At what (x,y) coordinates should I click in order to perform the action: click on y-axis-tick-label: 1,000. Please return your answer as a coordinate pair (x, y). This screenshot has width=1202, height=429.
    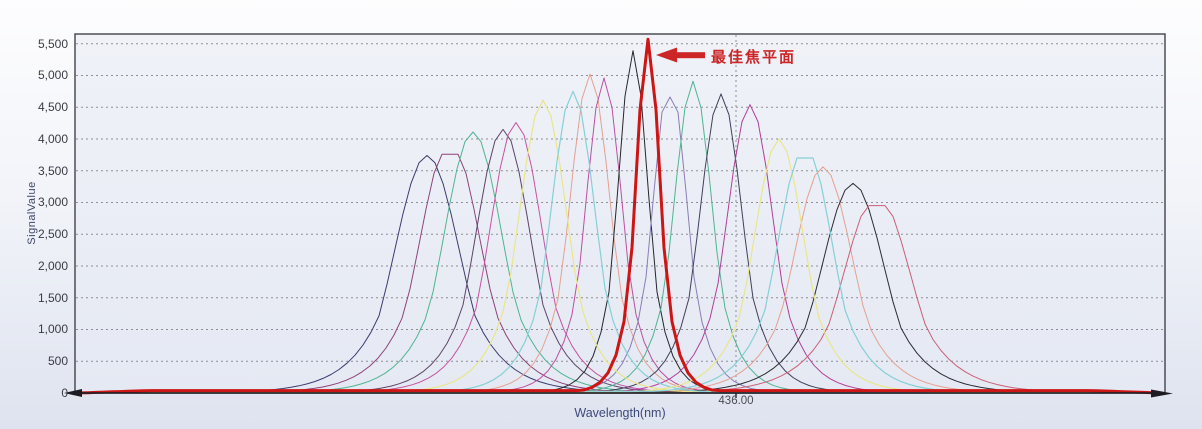
    Looking at the image, I should click on (52, 329).